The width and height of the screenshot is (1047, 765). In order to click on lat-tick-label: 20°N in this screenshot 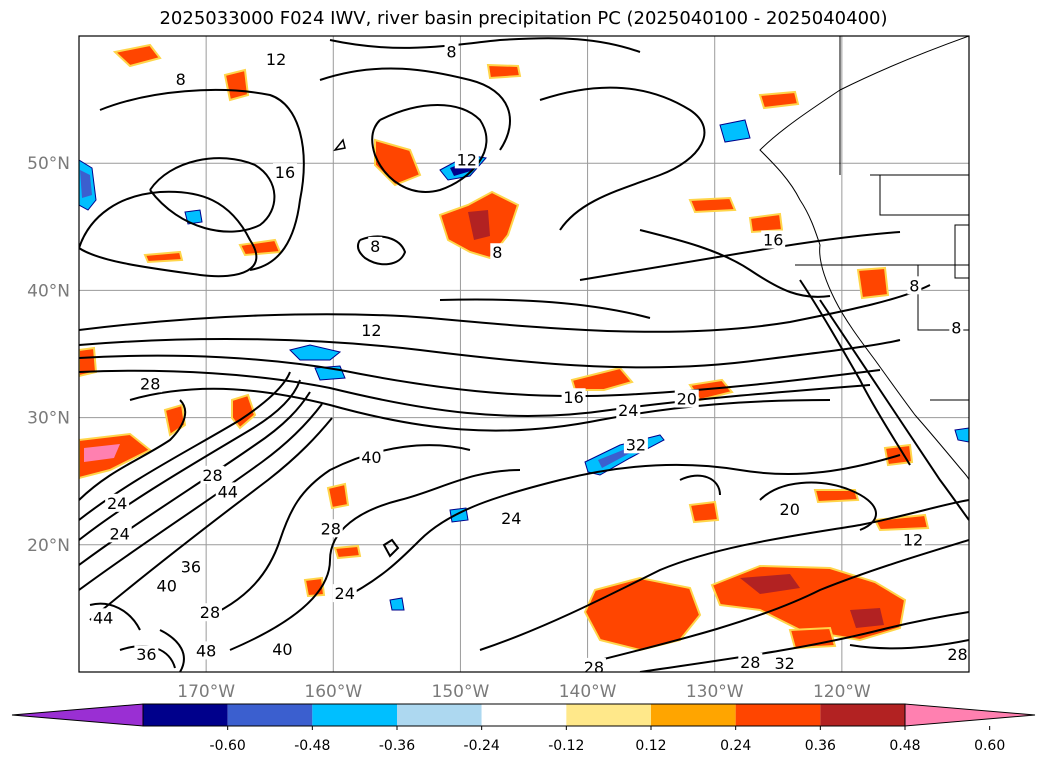, I will do `click(48, 546)`.